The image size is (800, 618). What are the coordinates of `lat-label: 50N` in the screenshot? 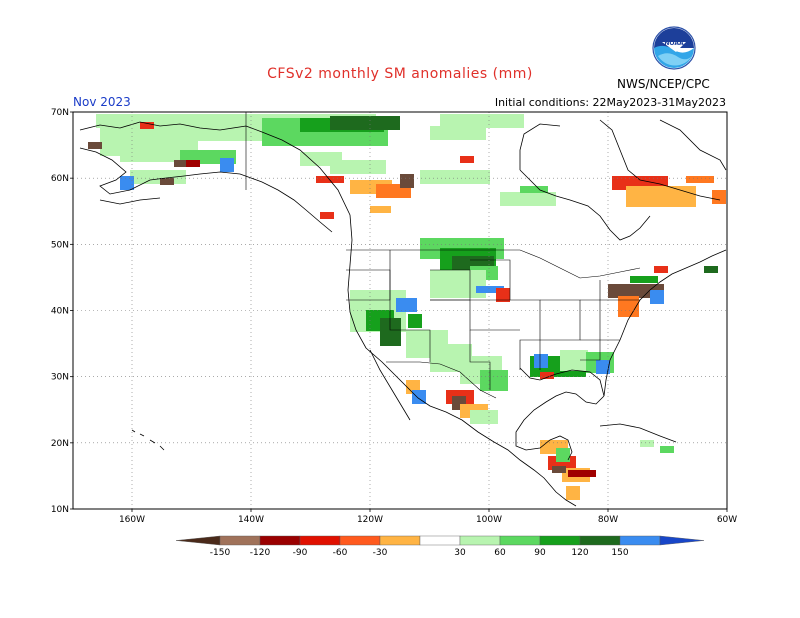 It's located at (60, 245).